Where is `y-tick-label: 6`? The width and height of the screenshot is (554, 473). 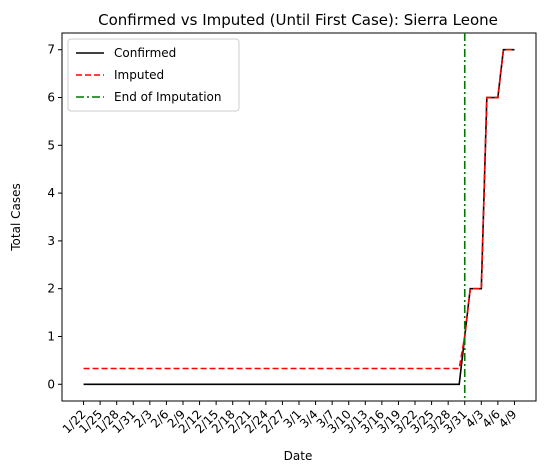
y-tick-label: 6 is located at coordinates (51, 98).